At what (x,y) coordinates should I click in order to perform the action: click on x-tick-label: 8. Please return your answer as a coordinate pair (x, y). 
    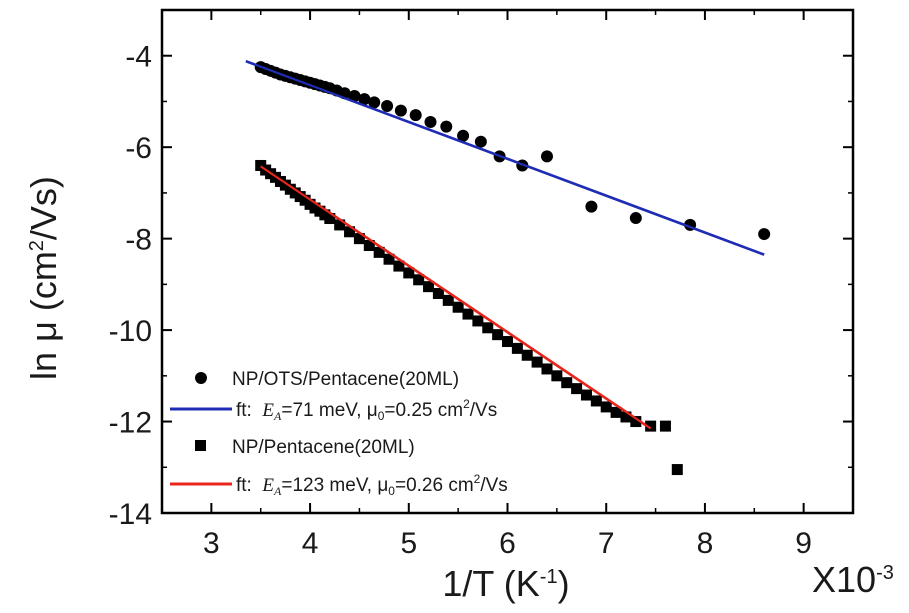
    Looking at the image, I should click on (705, 543).